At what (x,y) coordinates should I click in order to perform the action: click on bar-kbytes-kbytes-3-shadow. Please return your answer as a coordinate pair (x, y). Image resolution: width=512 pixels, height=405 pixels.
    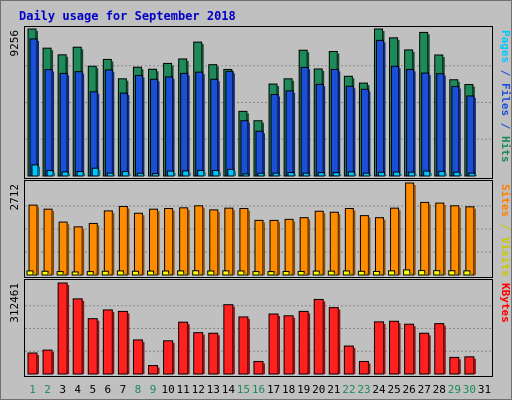
    Looking at the image, I should click on (68, 329).